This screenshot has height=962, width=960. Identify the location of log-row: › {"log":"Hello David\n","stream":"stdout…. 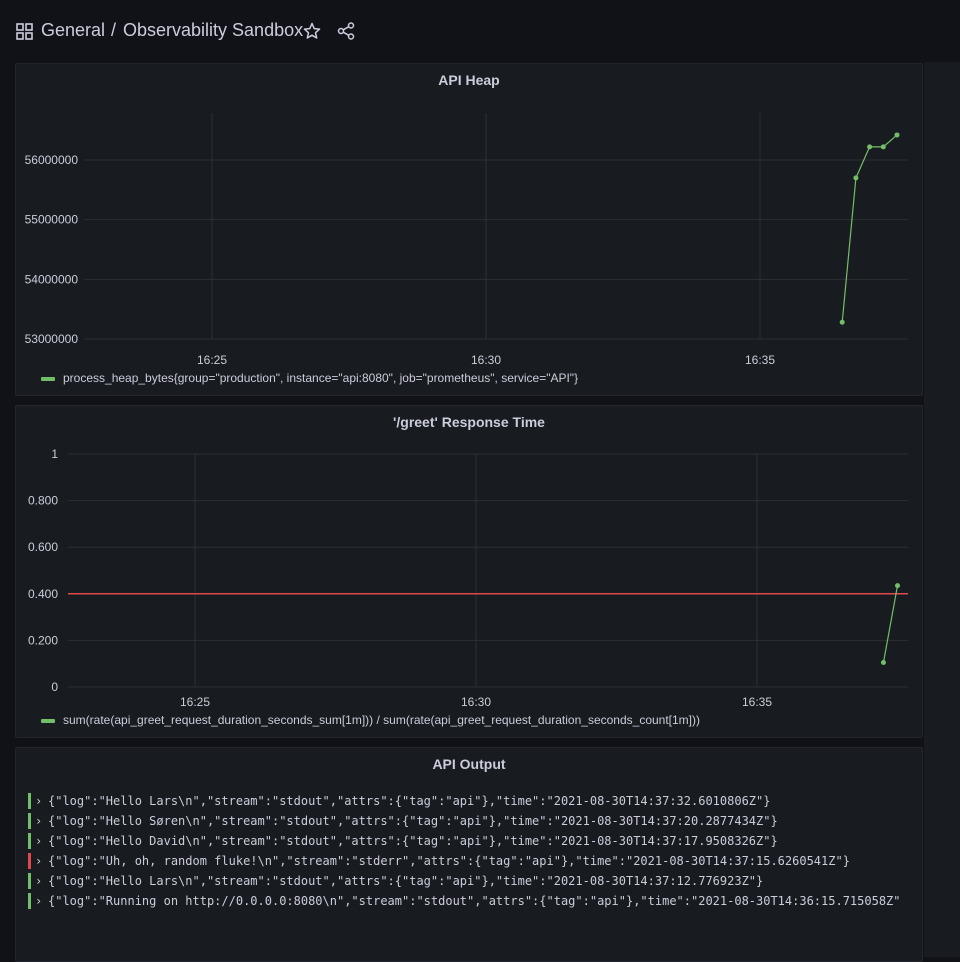
(475, 841).